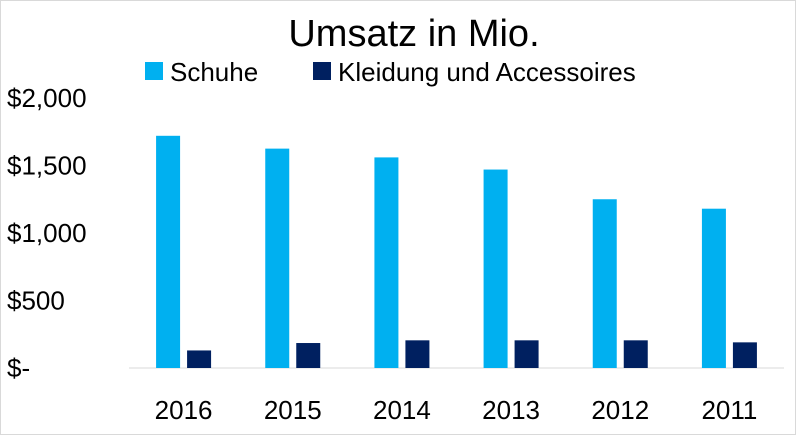 This screenshot has height=436, width=796. What do you see at coordinates (36, 301) in the screenshot?
I see `y-tick-label: $500` at bounding box center [36, 301].